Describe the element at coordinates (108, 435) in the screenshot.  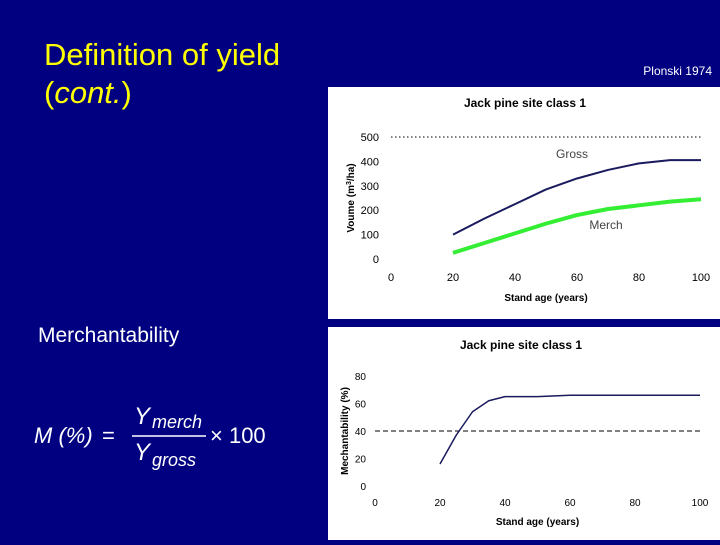
I see `formula-equals: =` at that location.